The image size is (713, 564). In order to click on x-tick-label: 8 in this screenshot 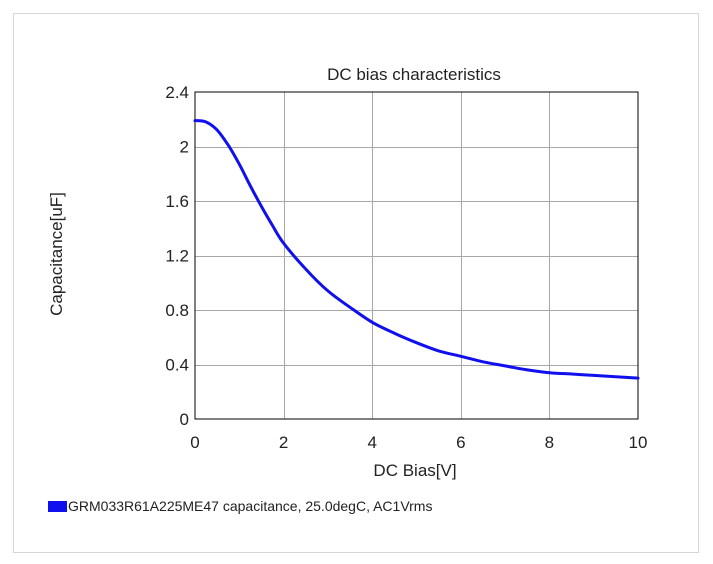, I will do `click(549, 442)`.